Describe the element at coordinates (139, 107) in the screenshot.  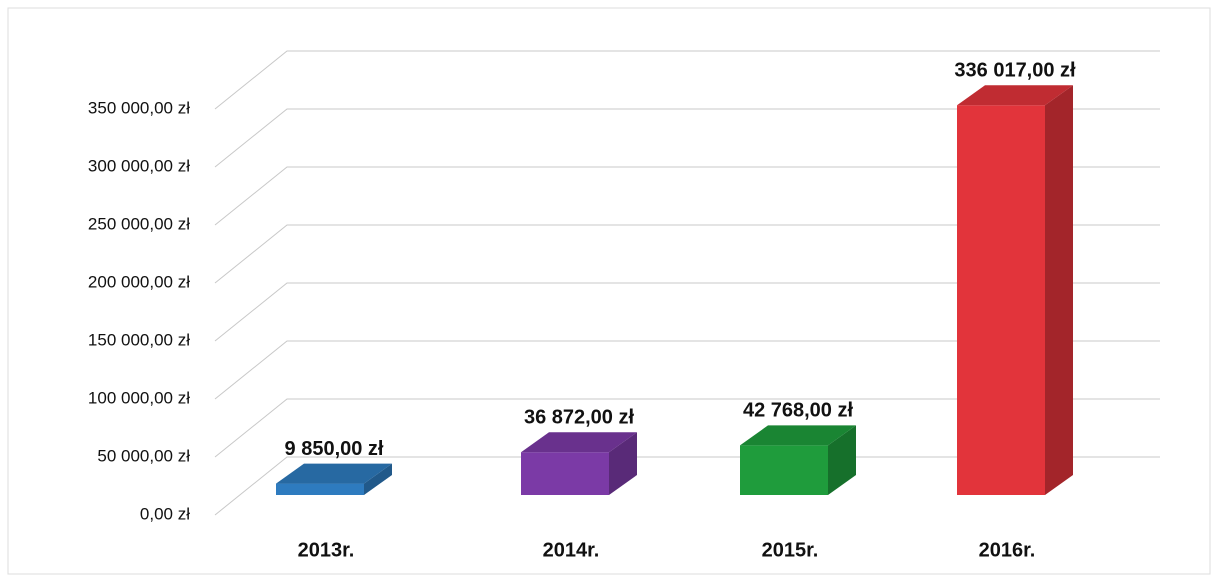
I see `y-tick-label: 350 000,00 zł` at that location.